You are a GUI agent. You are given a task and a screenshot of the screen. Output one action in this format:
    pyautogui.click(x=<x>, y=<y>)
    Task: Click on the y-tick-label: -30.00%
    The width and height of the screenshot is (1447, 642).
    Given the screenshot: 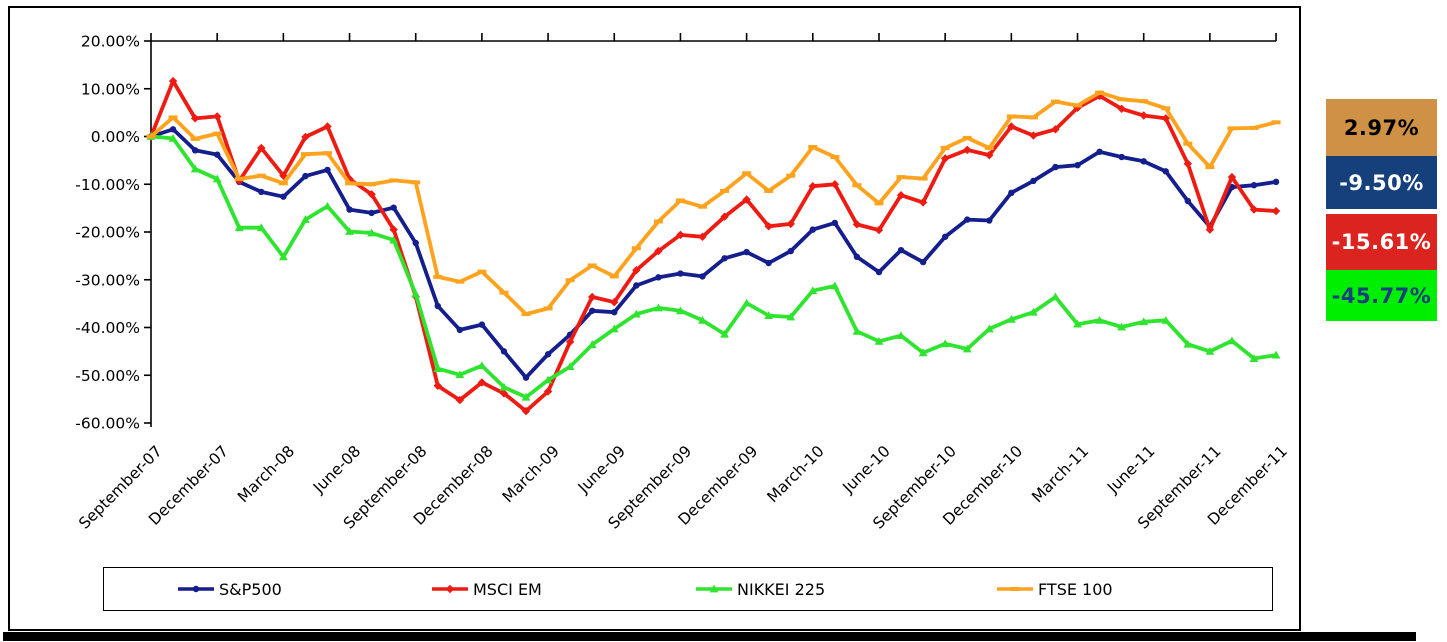 What is the action you would take?
    pyautogui.click(x=107, y=280)
    